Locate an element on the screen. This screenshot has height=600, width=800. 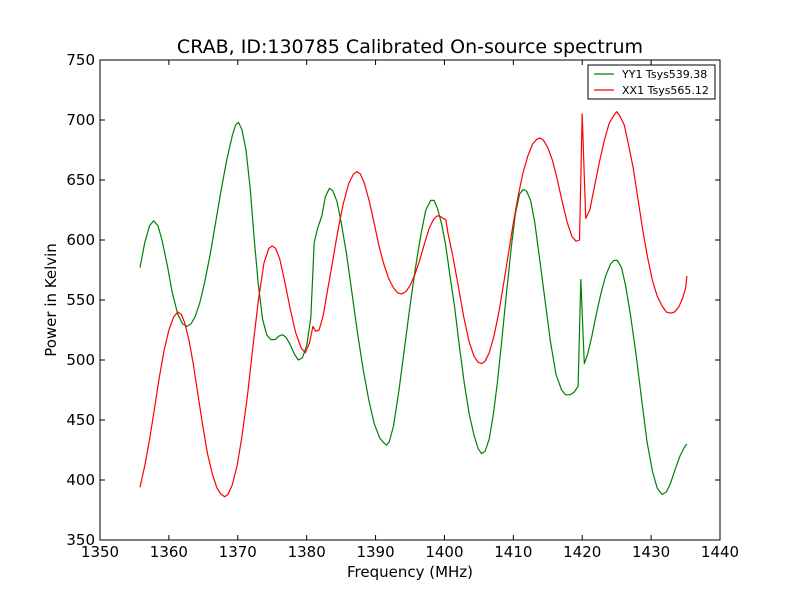
x-tick-label: 1370 is located at coordinates (238, 552).